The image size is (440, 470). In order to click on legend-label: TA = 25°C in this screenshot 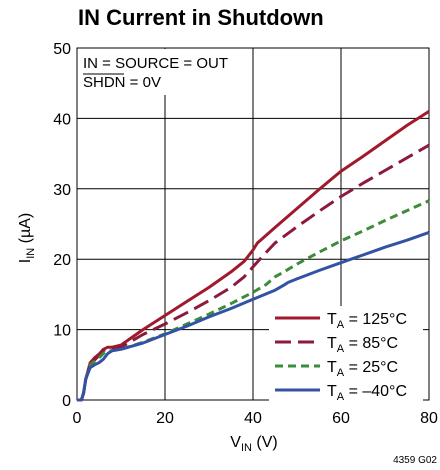, I will do `click(362, 369)`.